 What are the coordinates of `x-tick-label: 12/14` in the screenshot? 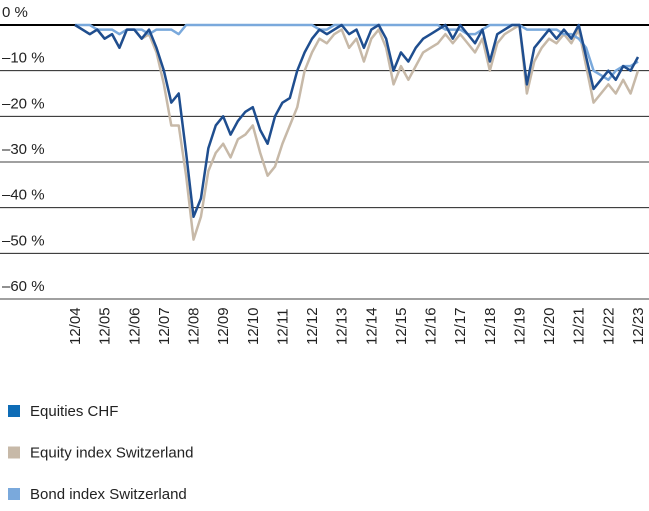 It's located at (371, 326).